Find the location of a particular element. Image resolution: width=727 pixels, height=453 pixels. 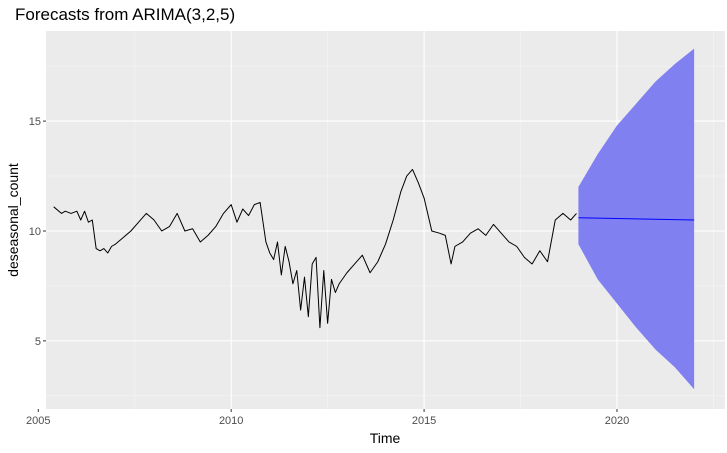

y-axis-title: deseasonal_count is located at coordinates (13, 220).